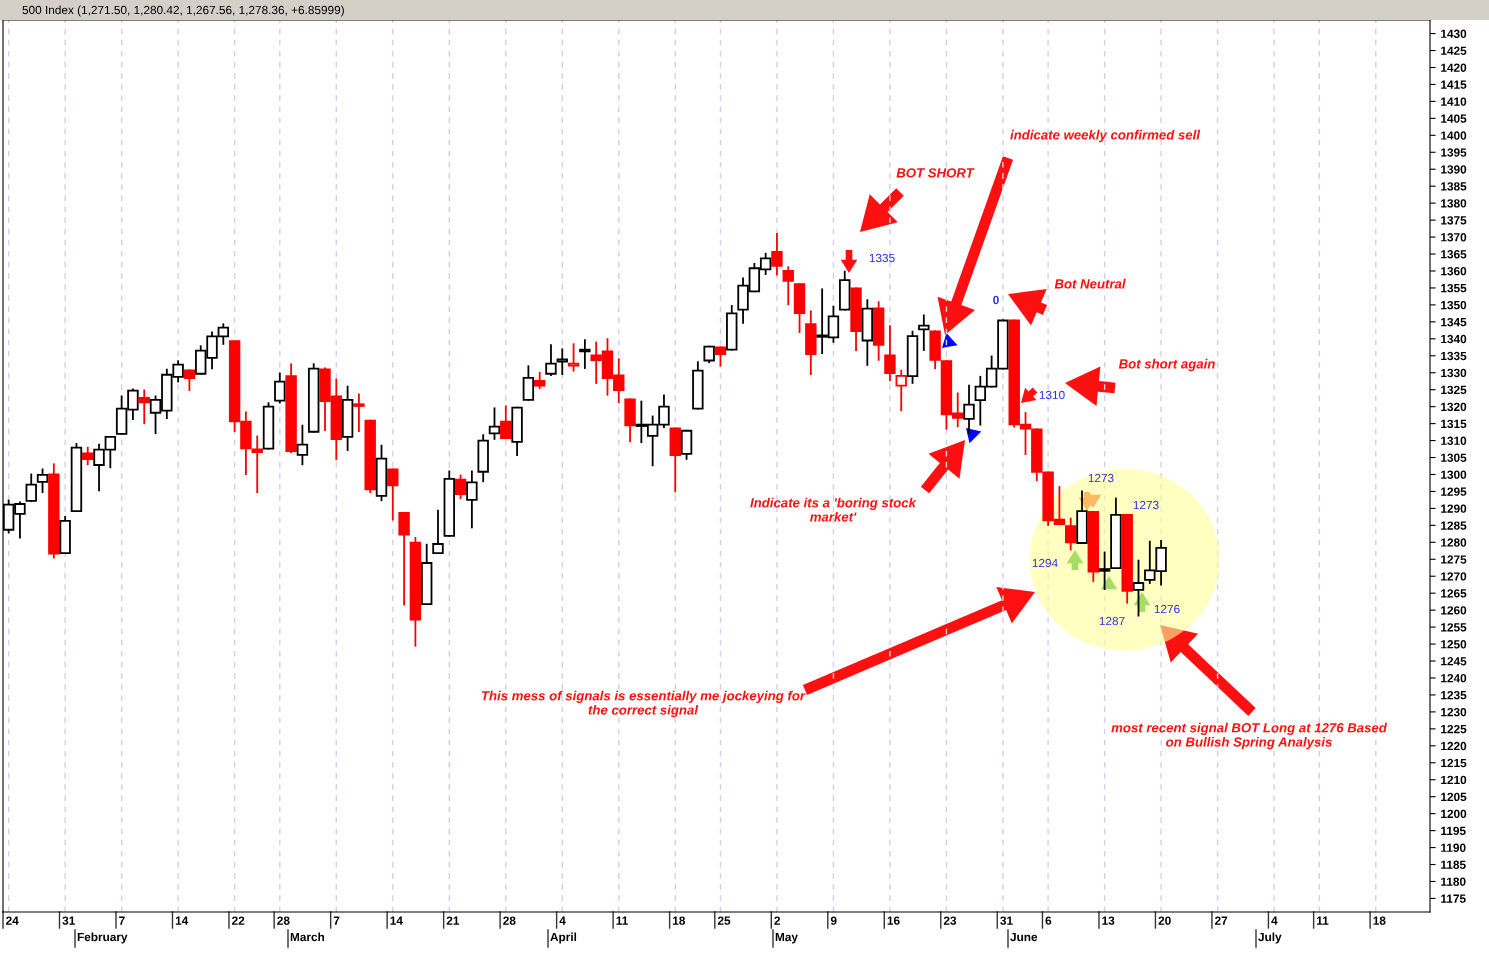 The height and width of the screenshot is (953, 1489). What do you see at coordinates (1249, 736) in the screenshot?
I see `annotation: most recent signal BOT Long at 1276 Based on Bullish Spring Analysis` at bounding box center [1249, 736].